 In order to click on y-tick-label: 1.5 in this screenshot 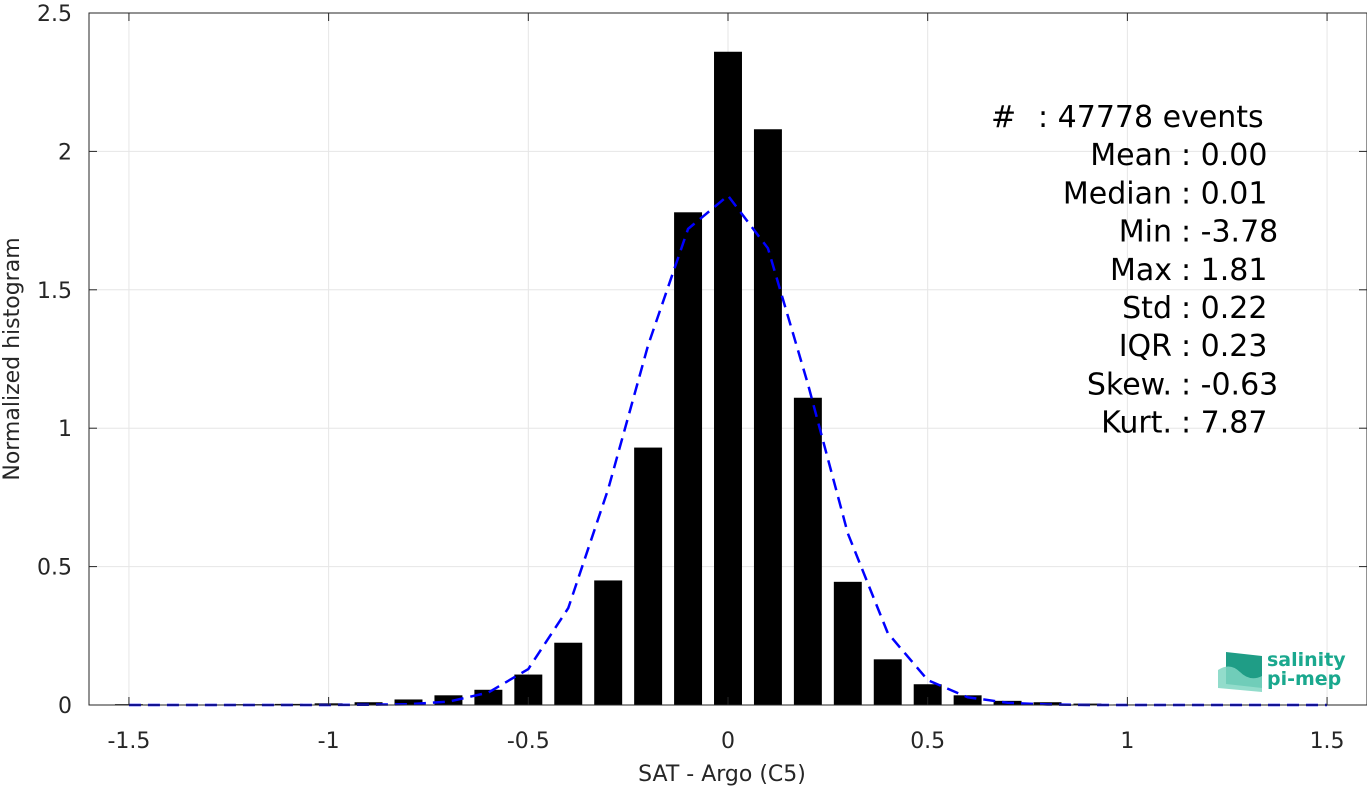, I will do `click(54, 291)`.